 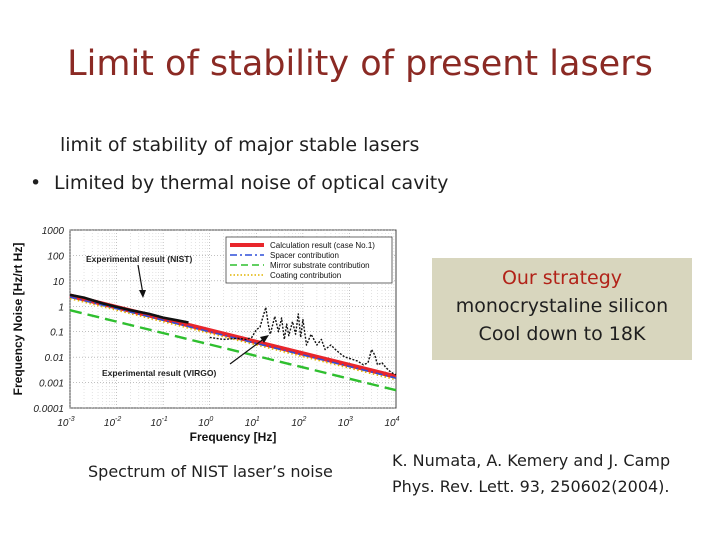 I want to click on x-tick-label: 10⁴, so click(x=391, y=422).